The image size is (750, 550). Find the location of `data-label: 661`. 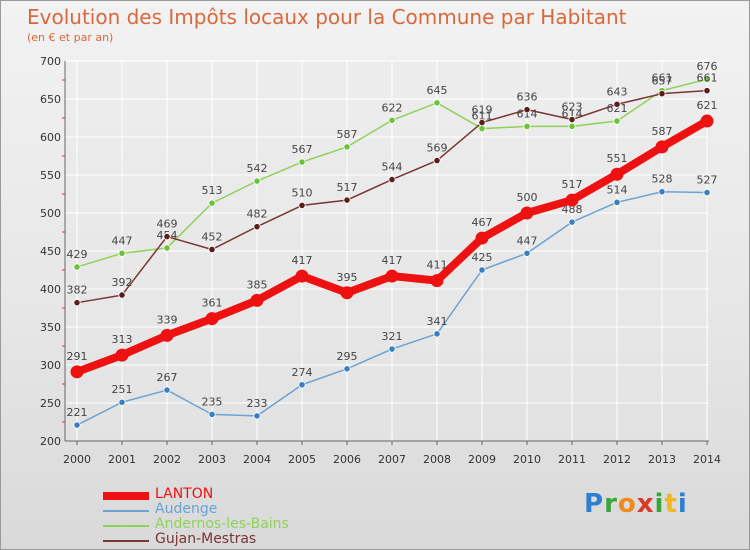

data-label: 661 is located at coordinates (662, 78).